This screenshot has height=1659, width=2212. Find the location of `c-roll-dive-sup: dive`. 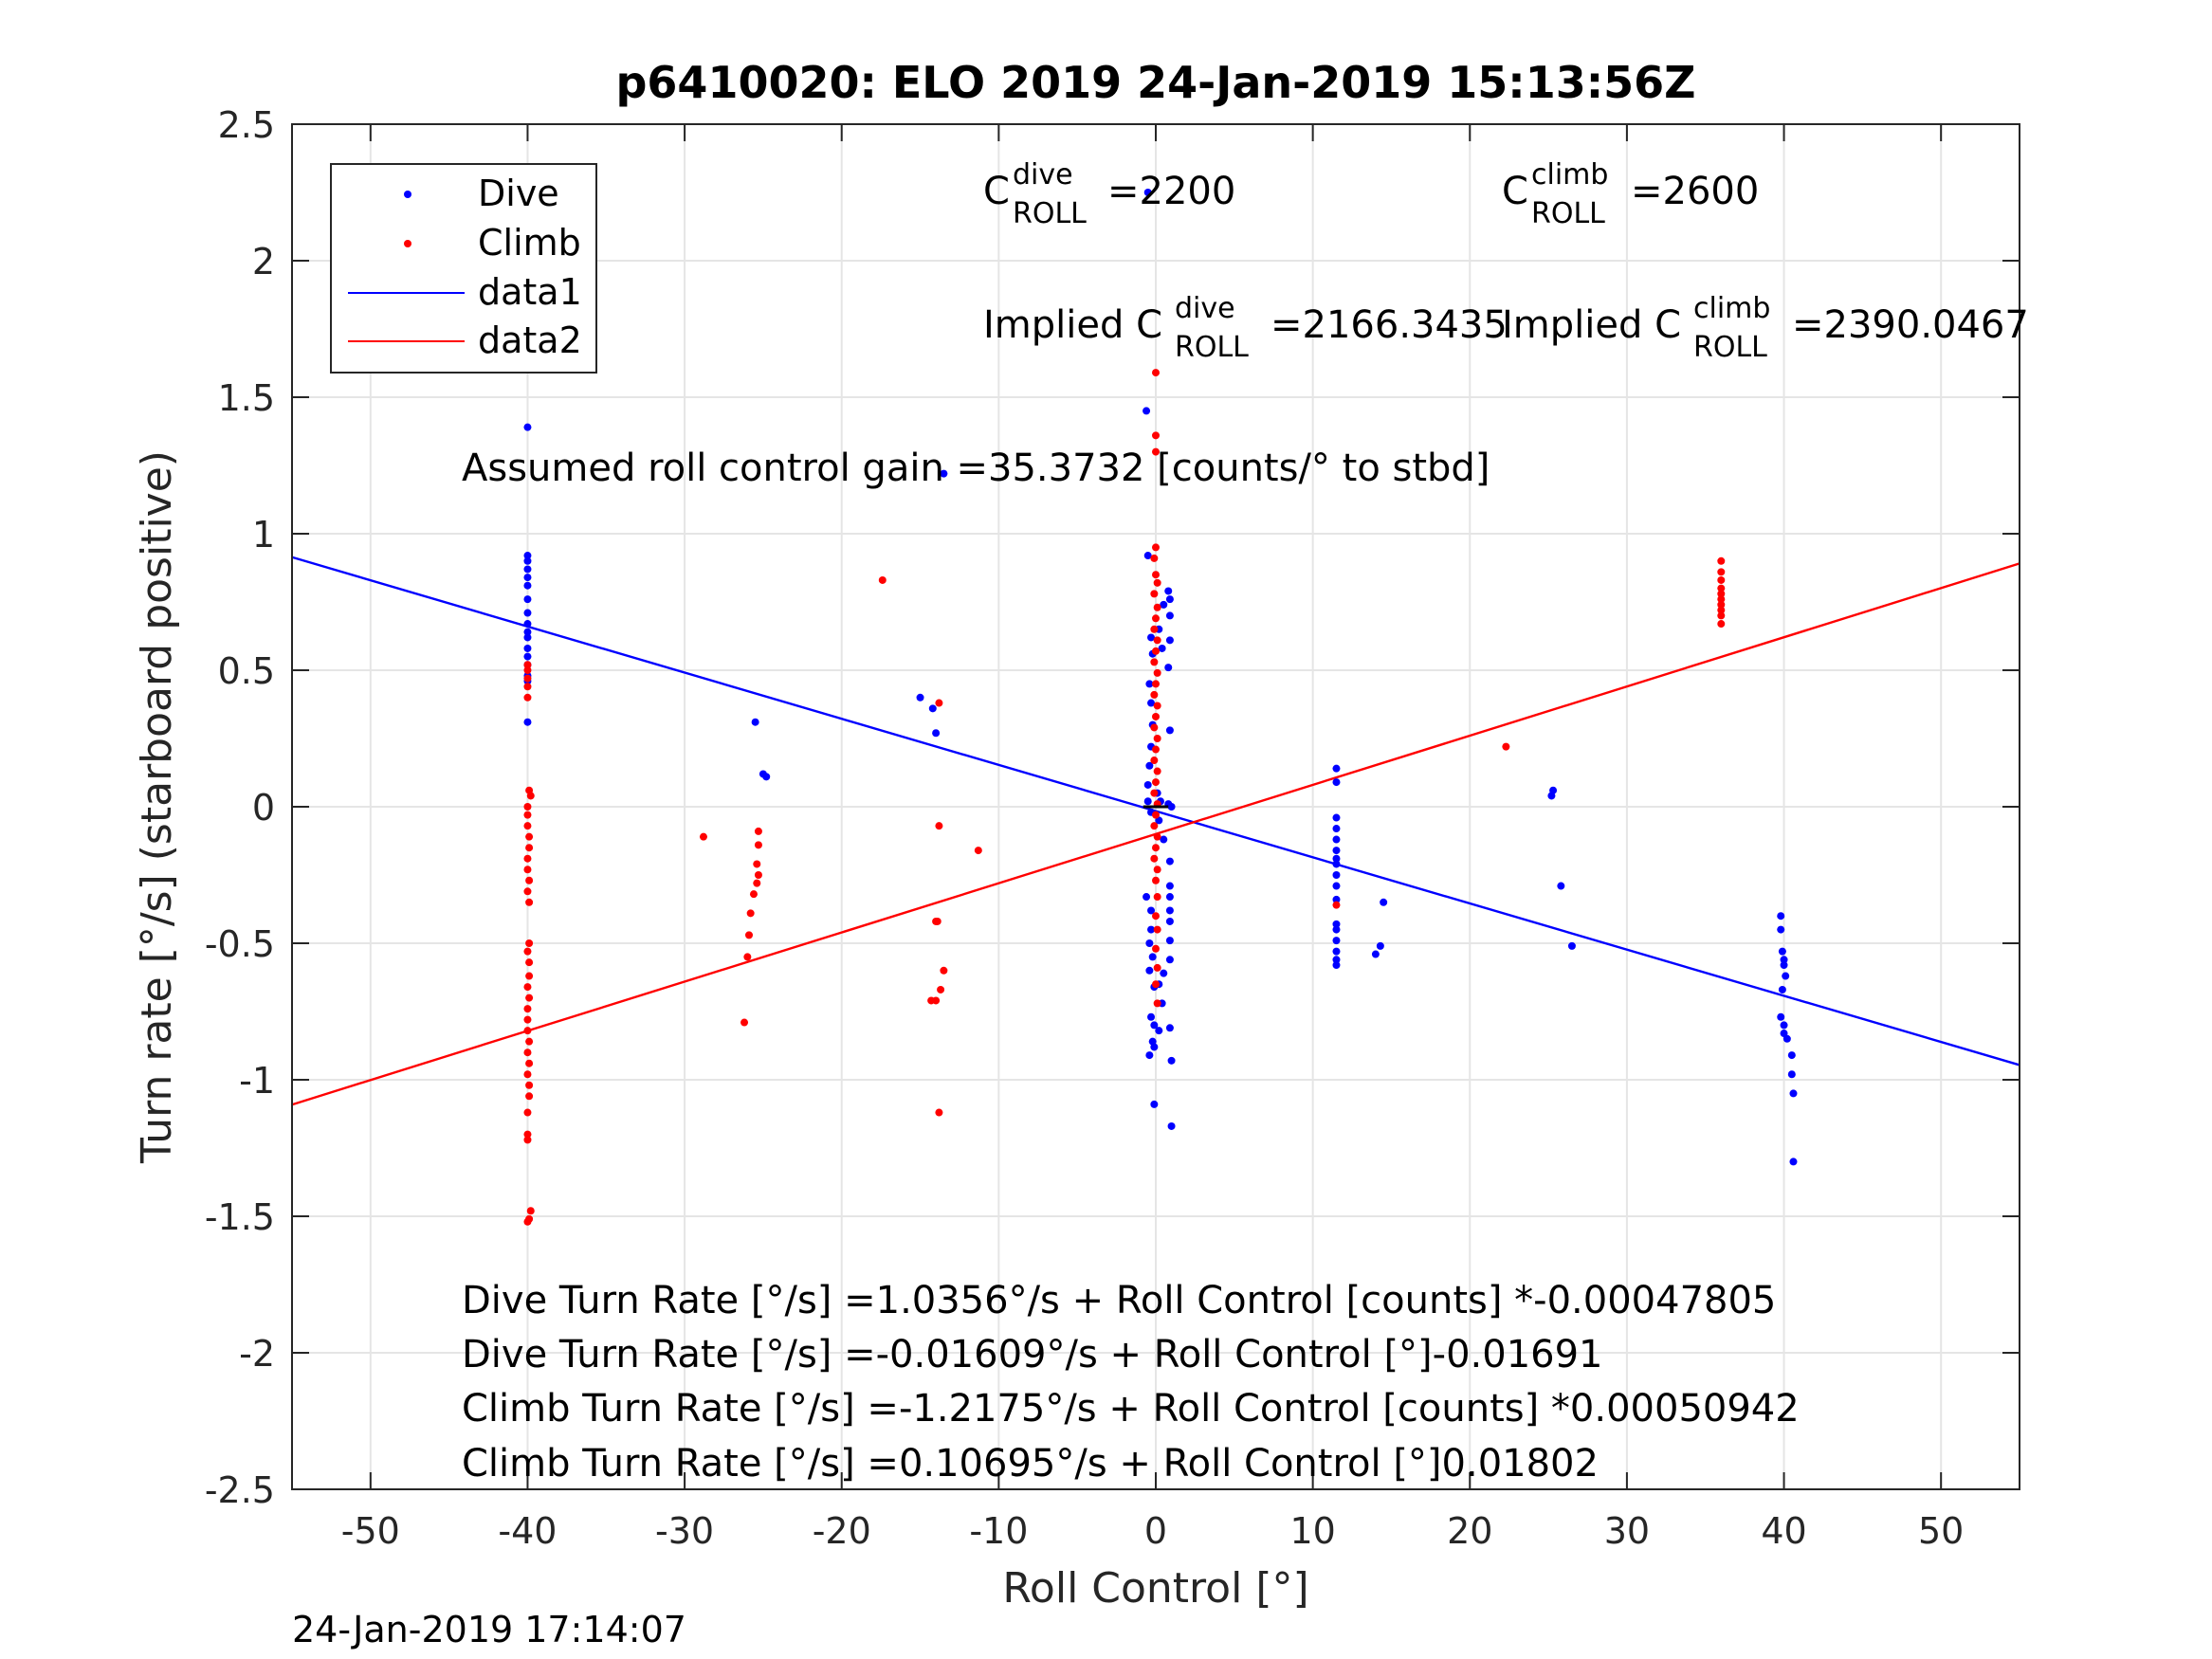

c-roll-dive-sup: dive is located at coordinates (1043, 174).